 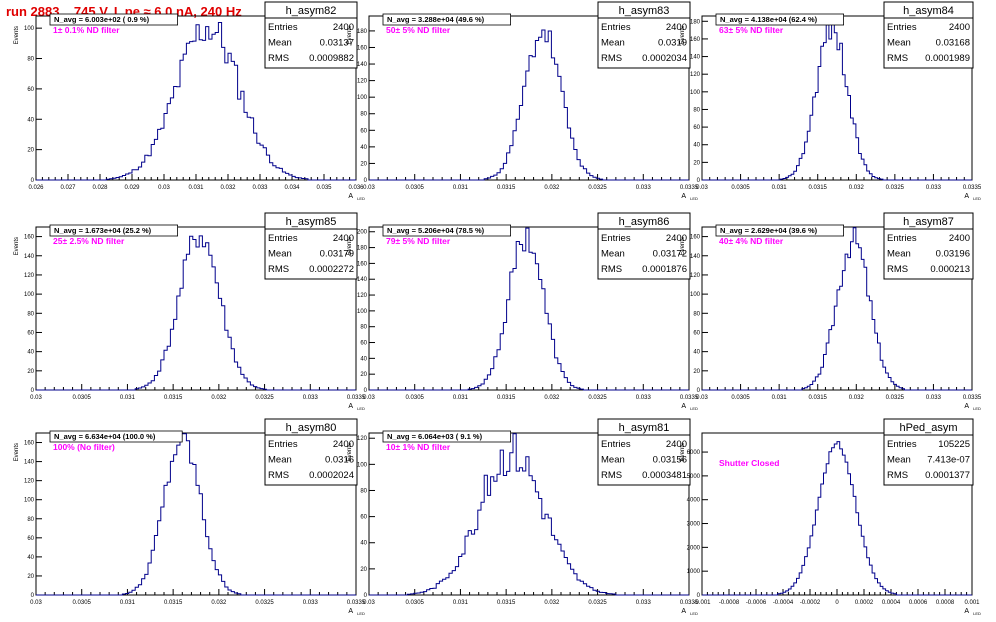 What do you see at coordinates (694, 572) in the screenshot?
I see `y-tick-label: 1000` at bounding box center [694, 572].